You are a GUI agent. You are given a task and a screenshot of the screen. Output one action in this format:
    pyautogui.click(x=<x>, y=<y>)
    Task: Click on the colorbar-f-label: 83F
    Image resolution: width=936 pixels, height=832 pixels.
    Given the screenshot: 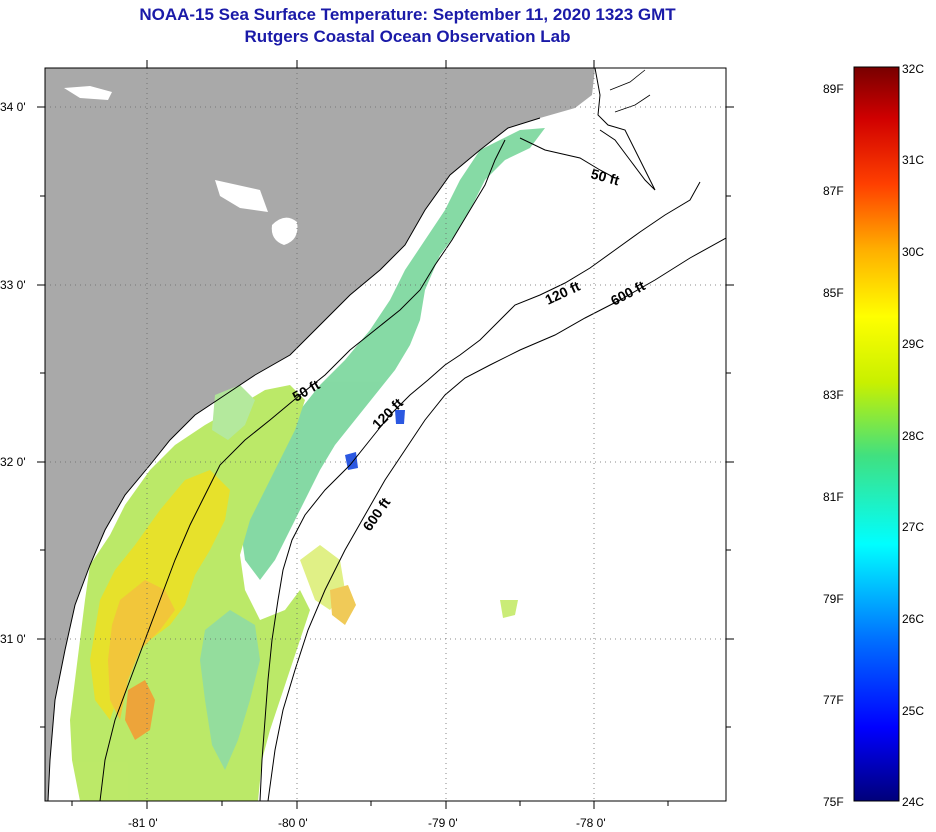 What is the action you would take?
    pyautogui.click(x=833, y=395)
    